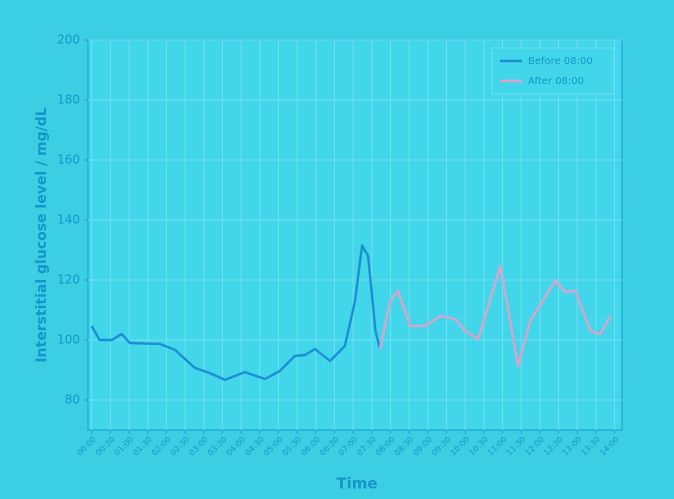  What do you see at coordinates (68, 160) in the screenshot?
I see `y-tick-label: 160` at bounding box center [68, 160].